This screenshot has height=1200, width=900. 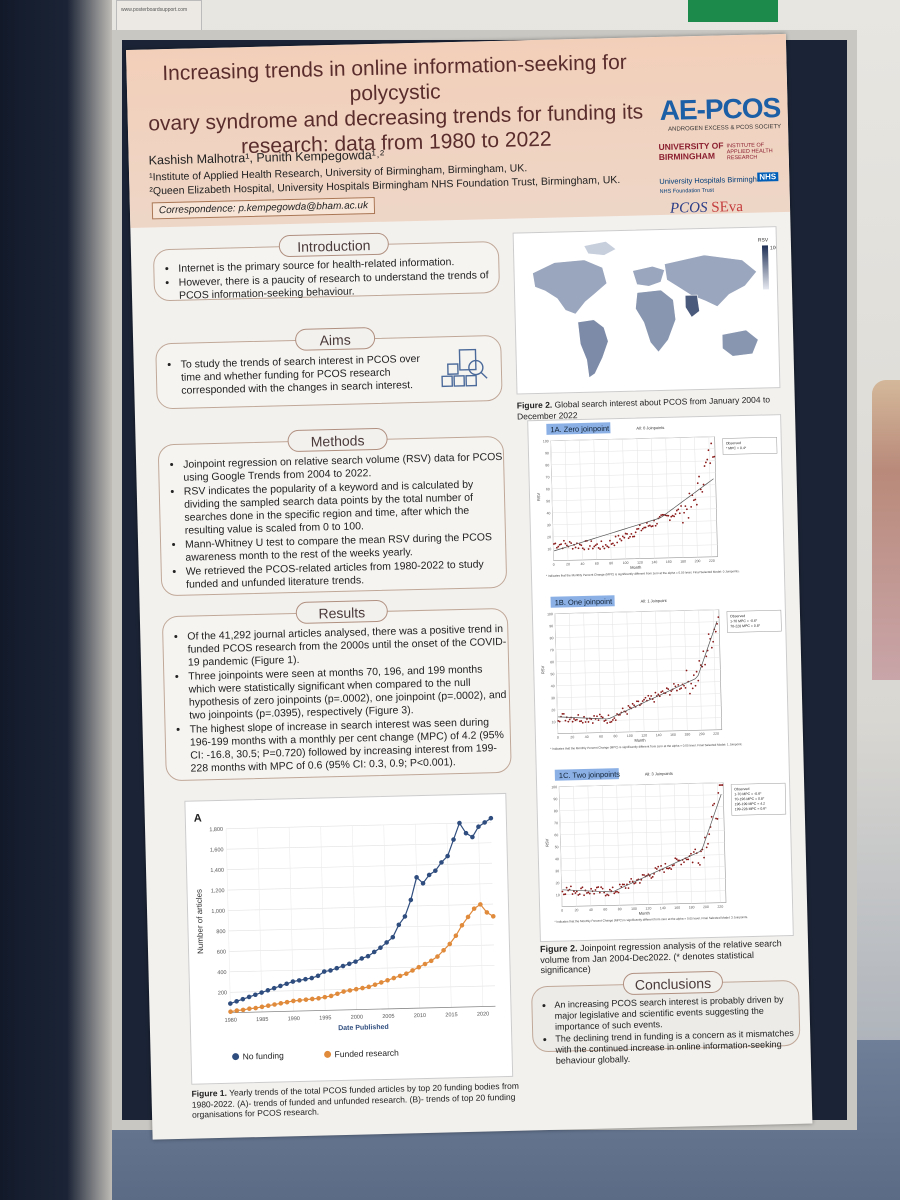 I want to click on joinpoint-legend-entry: 70-228 MPC = 0.8*, so click(x=745, y=626).